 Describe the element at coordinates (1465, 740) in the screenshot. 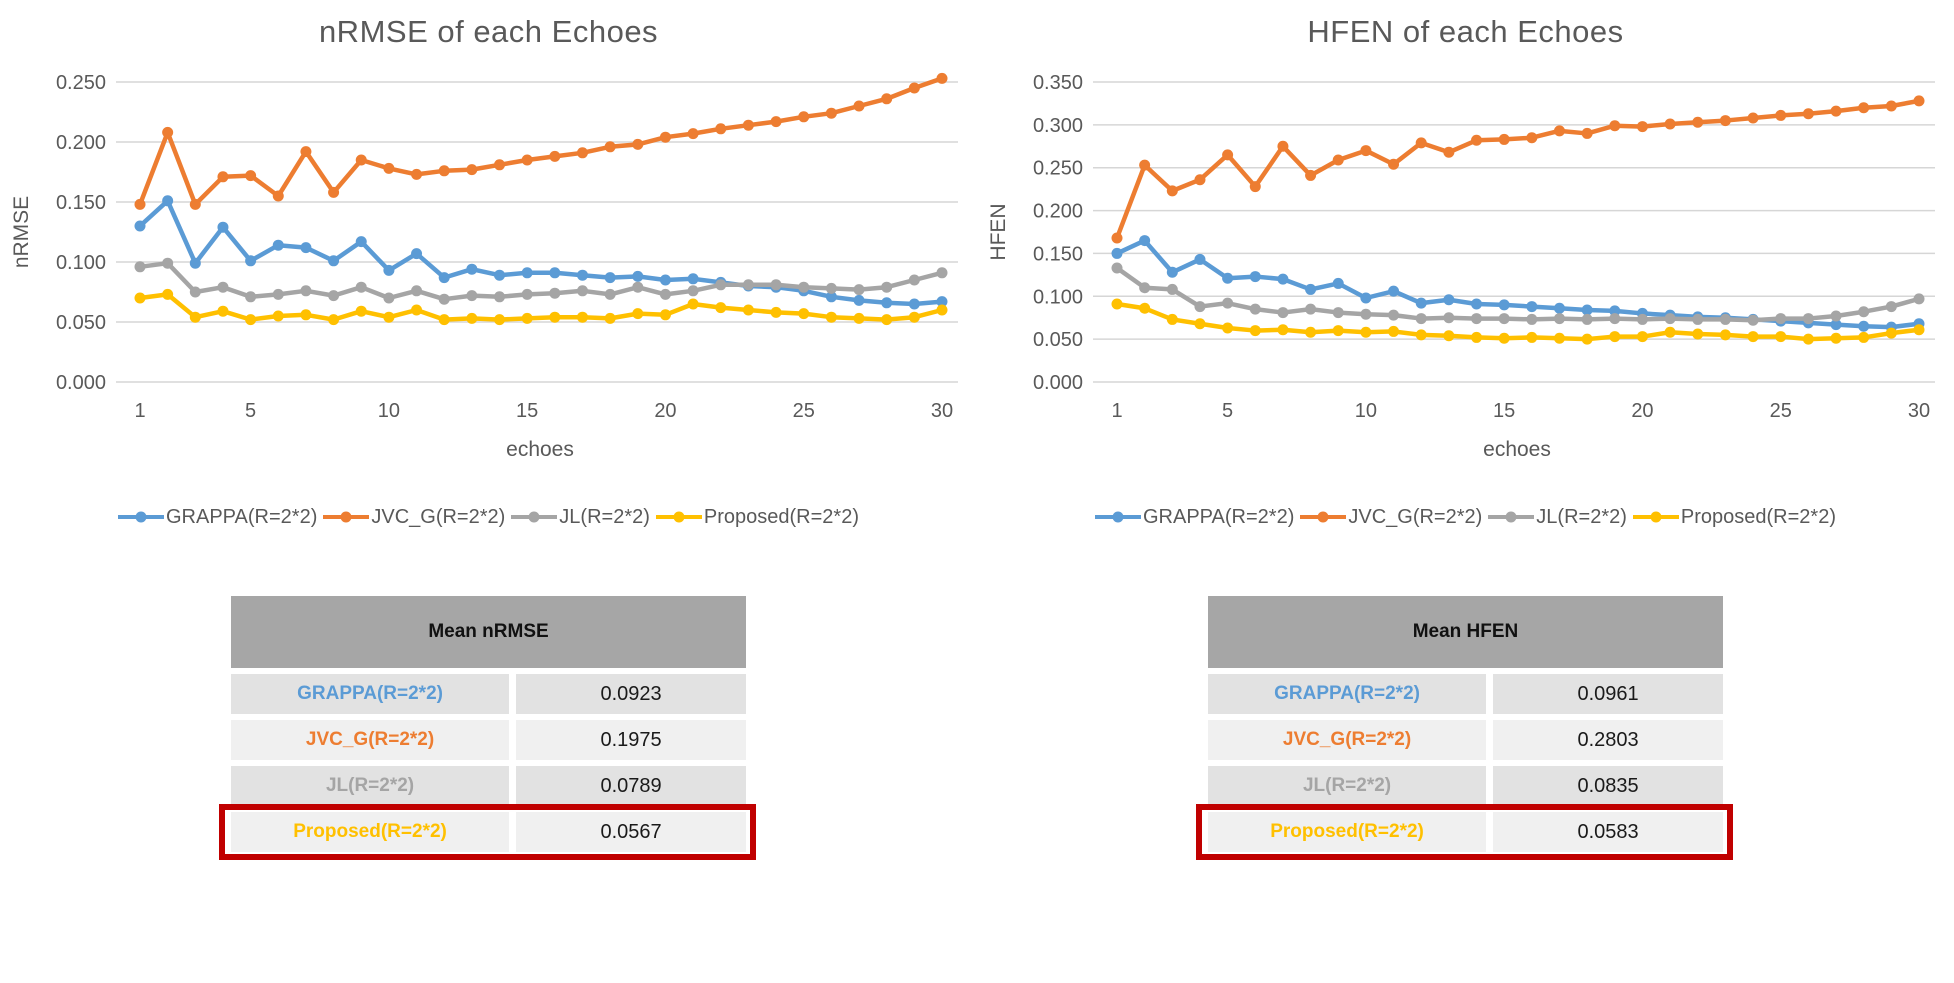

I see `table-row: JVC_G(R=2*2) 0.2803` at that location.